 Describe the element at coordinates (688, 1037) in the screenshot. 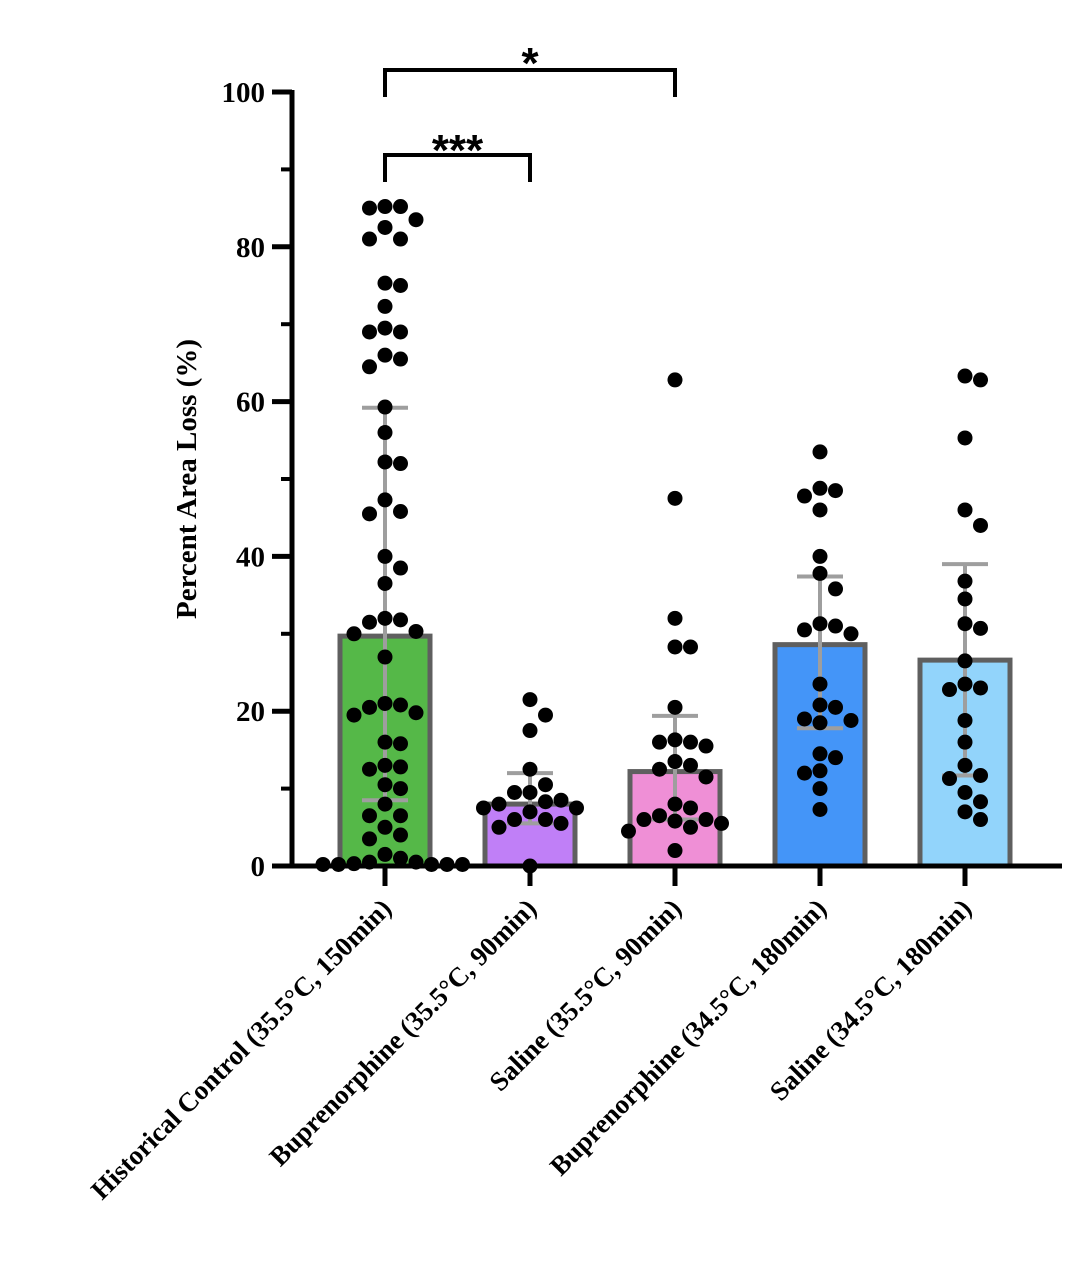

I see `category-label-4: Buprenorphine (34.5°C, 180min)` at that location.